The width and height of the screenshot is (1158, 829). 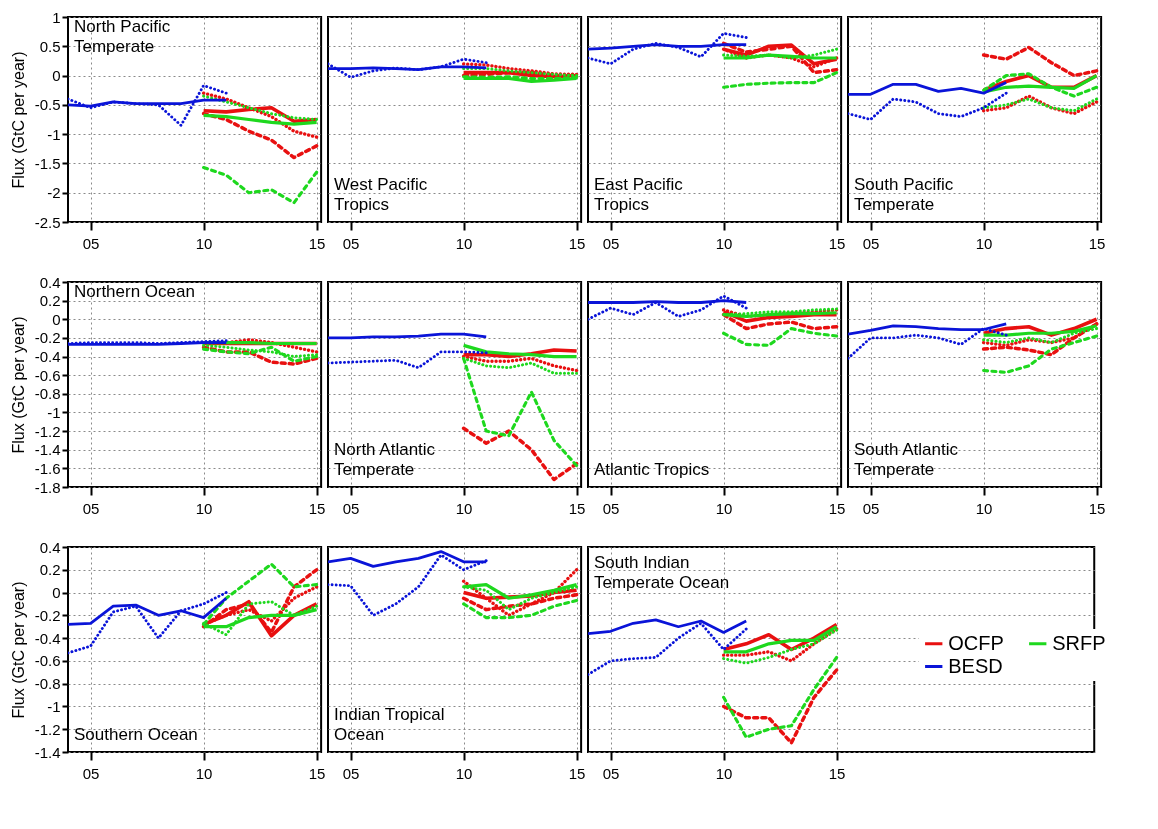 I want to click on y-tick-label: -2, so click(x=54, y=193).